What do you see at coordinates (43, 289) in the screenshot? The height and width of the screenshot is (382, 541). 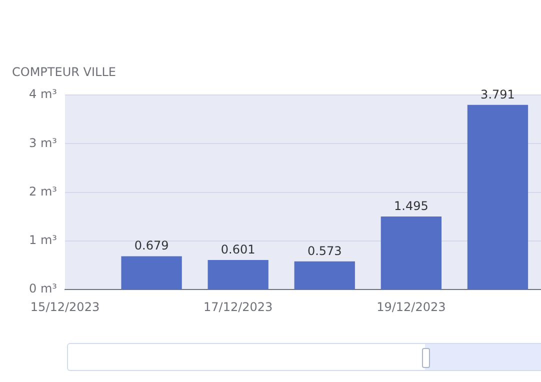 I see `y-tick-label: 0 m³` at bounding box center [43, 289].